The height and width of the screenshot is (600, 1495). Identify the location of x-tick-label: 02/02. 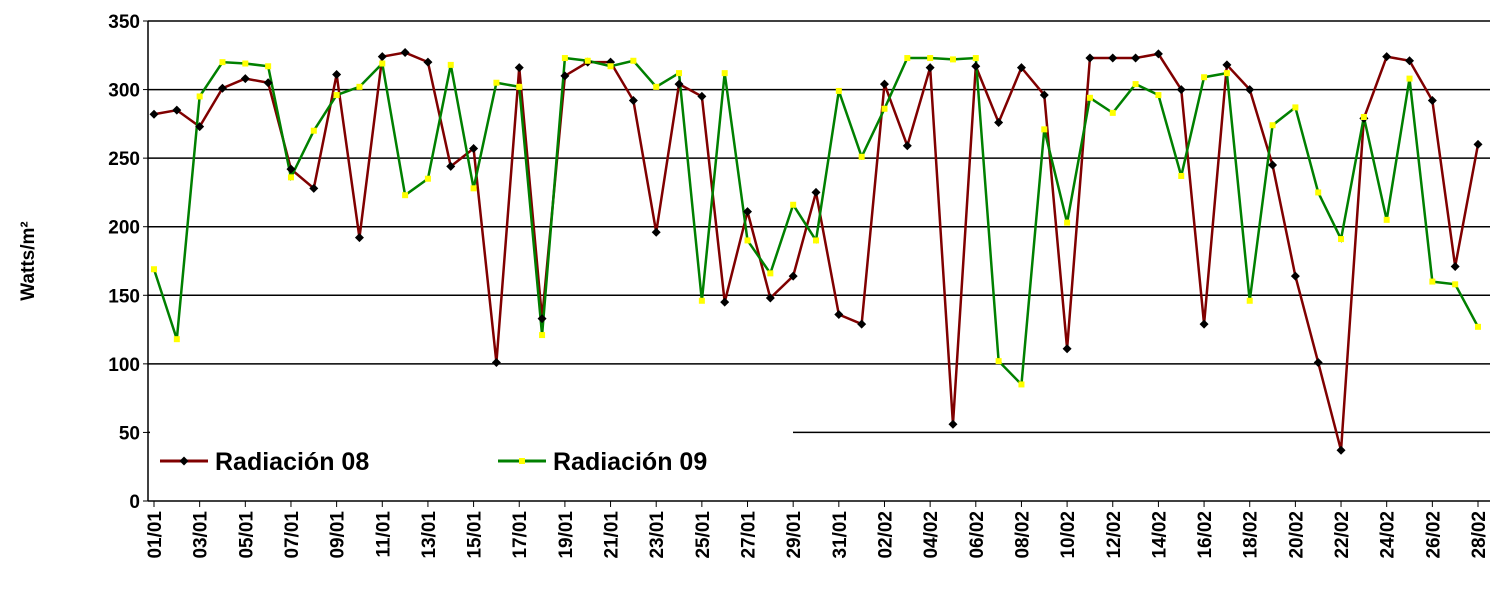
(885, 535).